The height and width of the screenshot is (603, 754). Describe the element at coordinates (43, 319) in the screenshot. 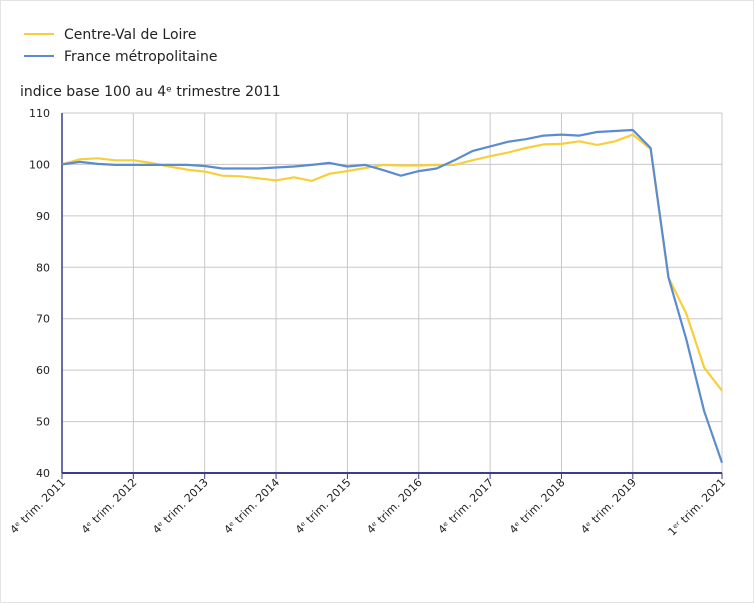

I see `y-tick-label: 70` at that location.